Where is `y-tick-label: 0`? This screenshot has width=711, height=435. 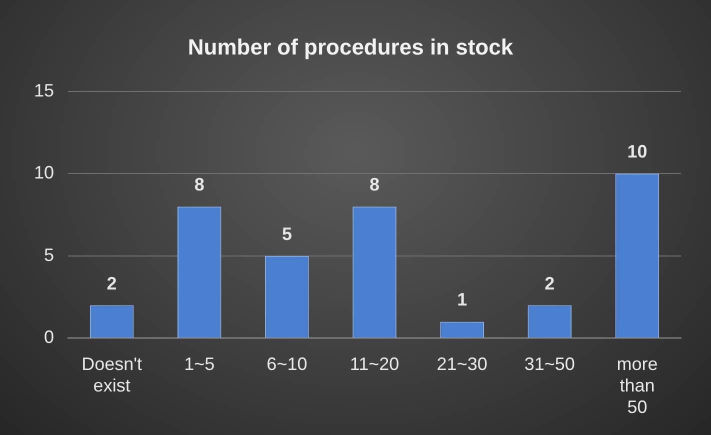
y-tick-label: 0 is located at coordinates (49, 337).